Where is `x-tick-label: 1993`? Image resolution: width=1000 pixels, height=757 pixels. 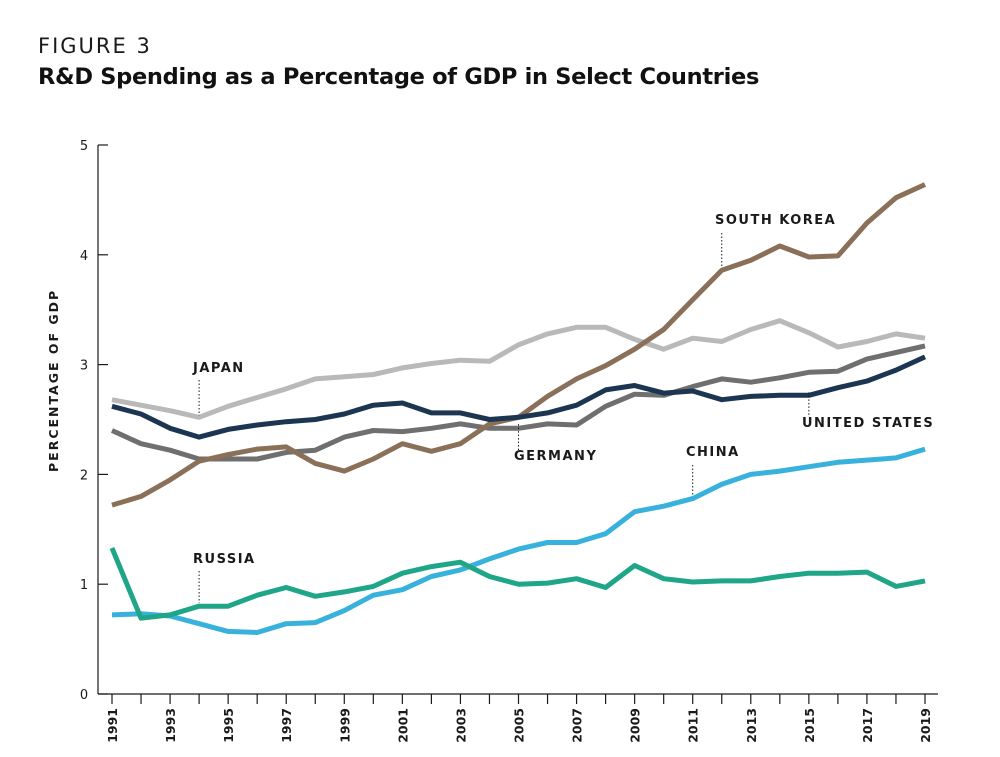 x-tick-label: 1993 is located at coordinates (170, 725).